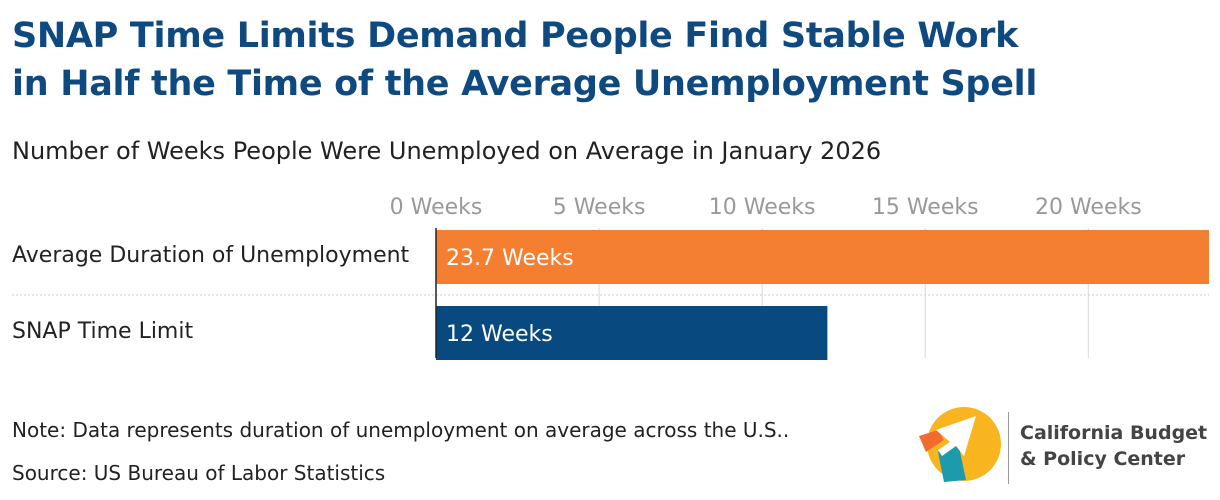 The height and width of the screenshot is (500, 1220). I want to click on logo-arrow-shape, so click(956, 436).